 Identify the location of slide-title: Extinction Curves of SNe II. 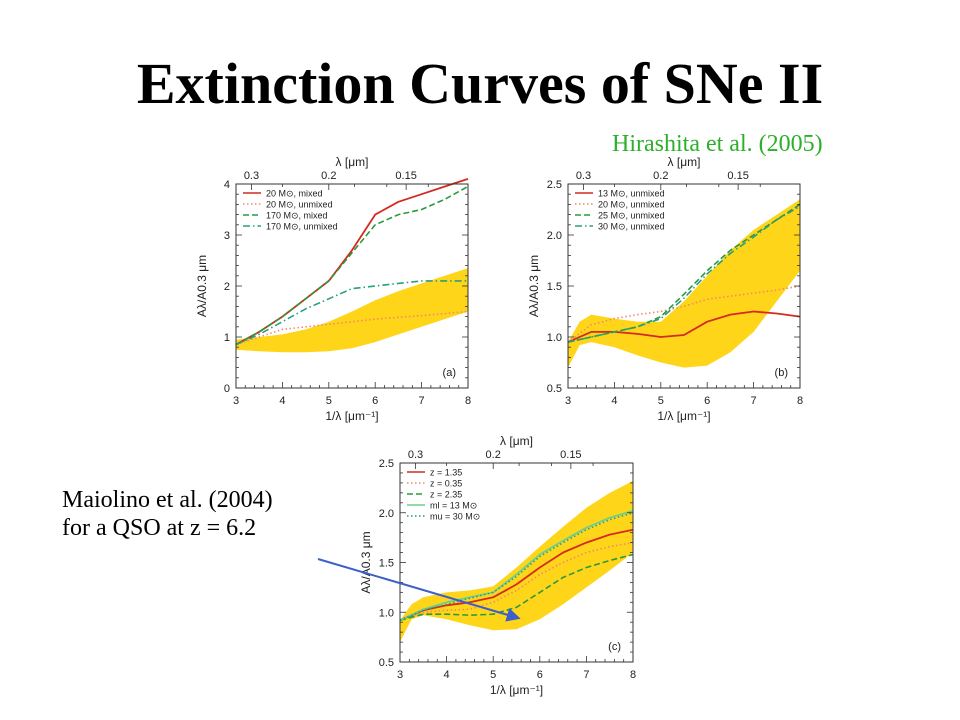
(480, 83).